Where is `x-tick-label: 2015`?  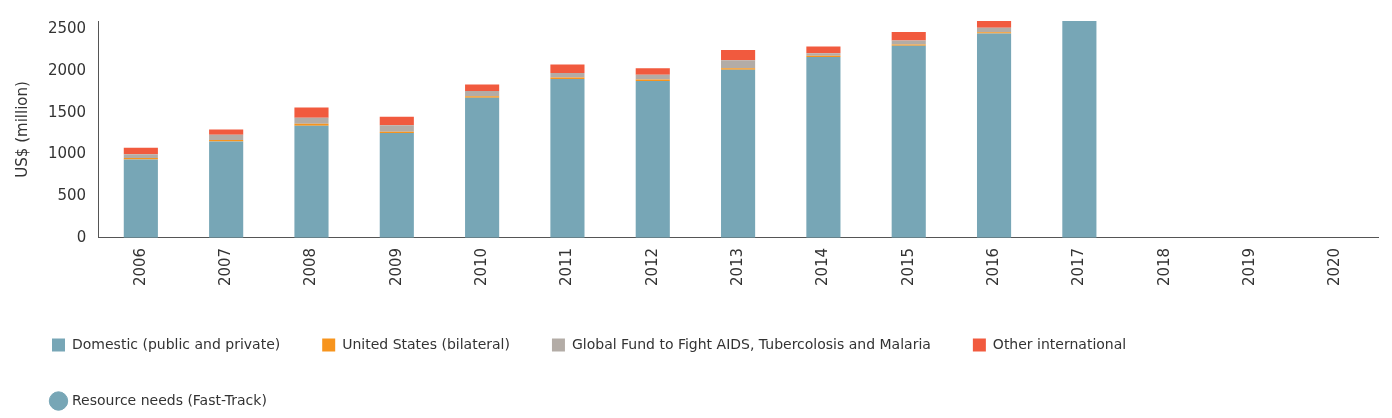
x-tick-label: 2015 is located at coordinates (907, 267).